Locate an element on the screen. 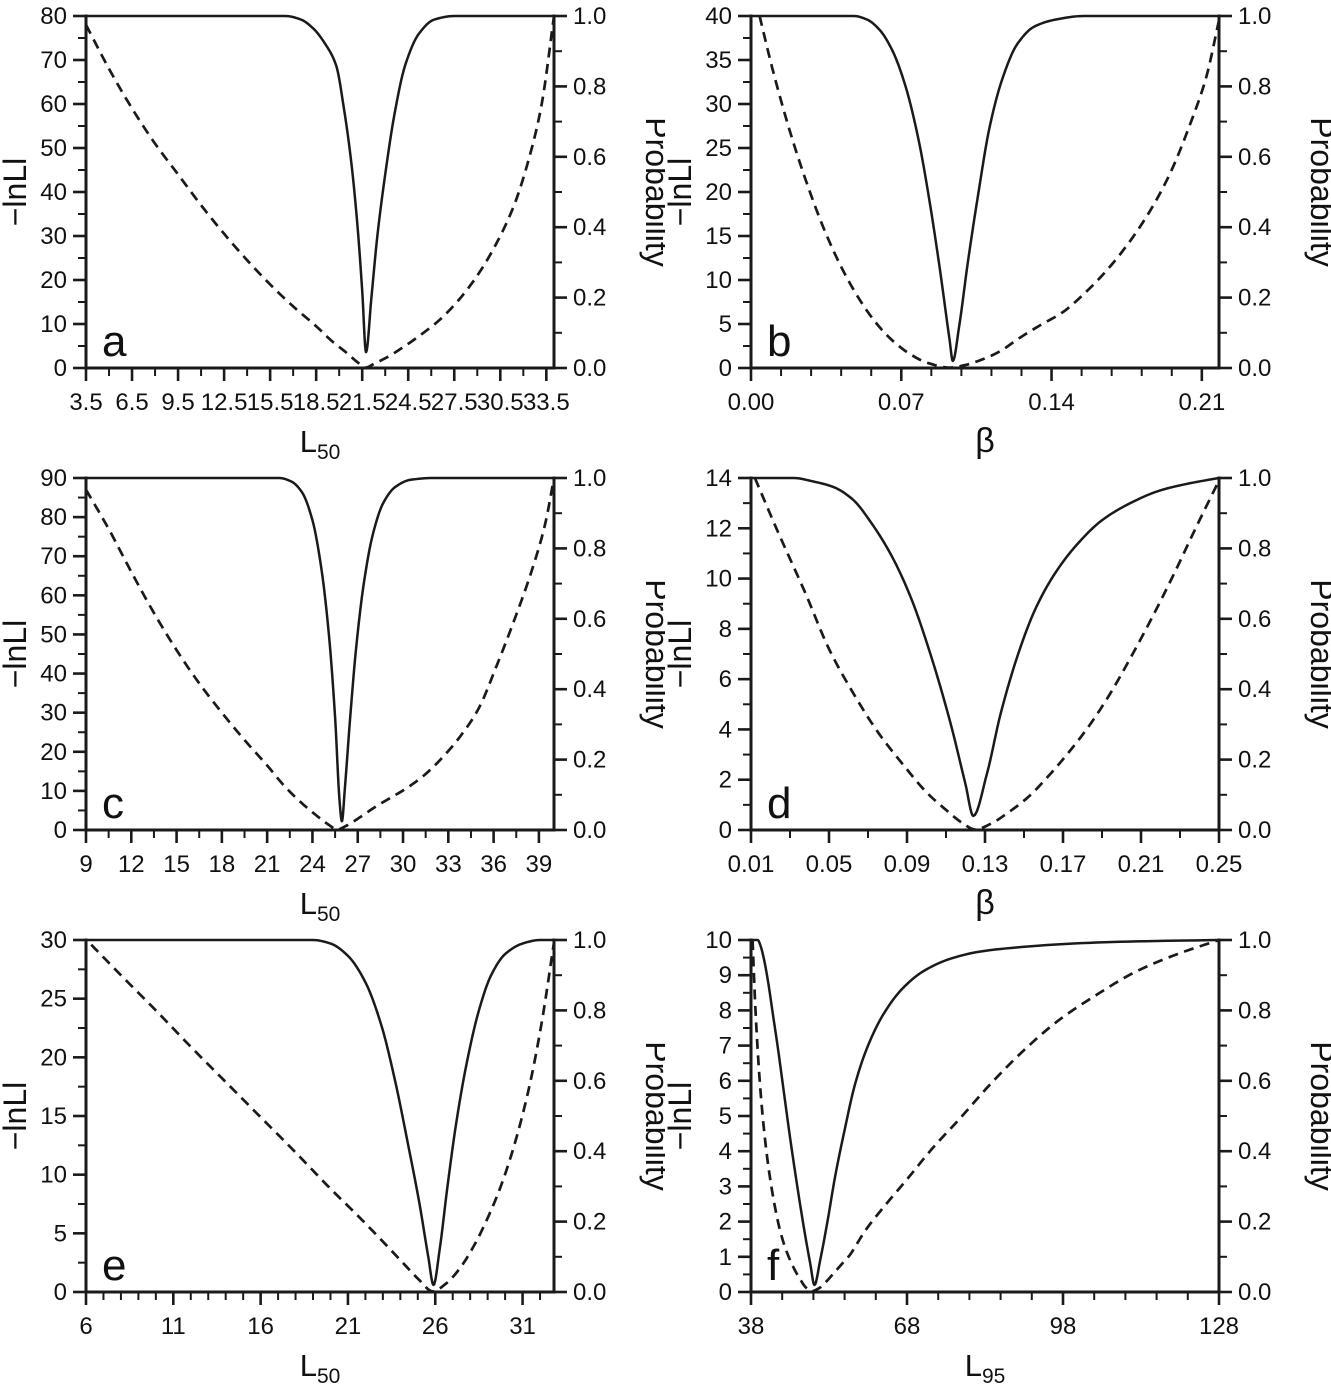 This screenshot has height=1385, width=1331. y-left-tick-label: 6 is located at coordinates (725, 679).